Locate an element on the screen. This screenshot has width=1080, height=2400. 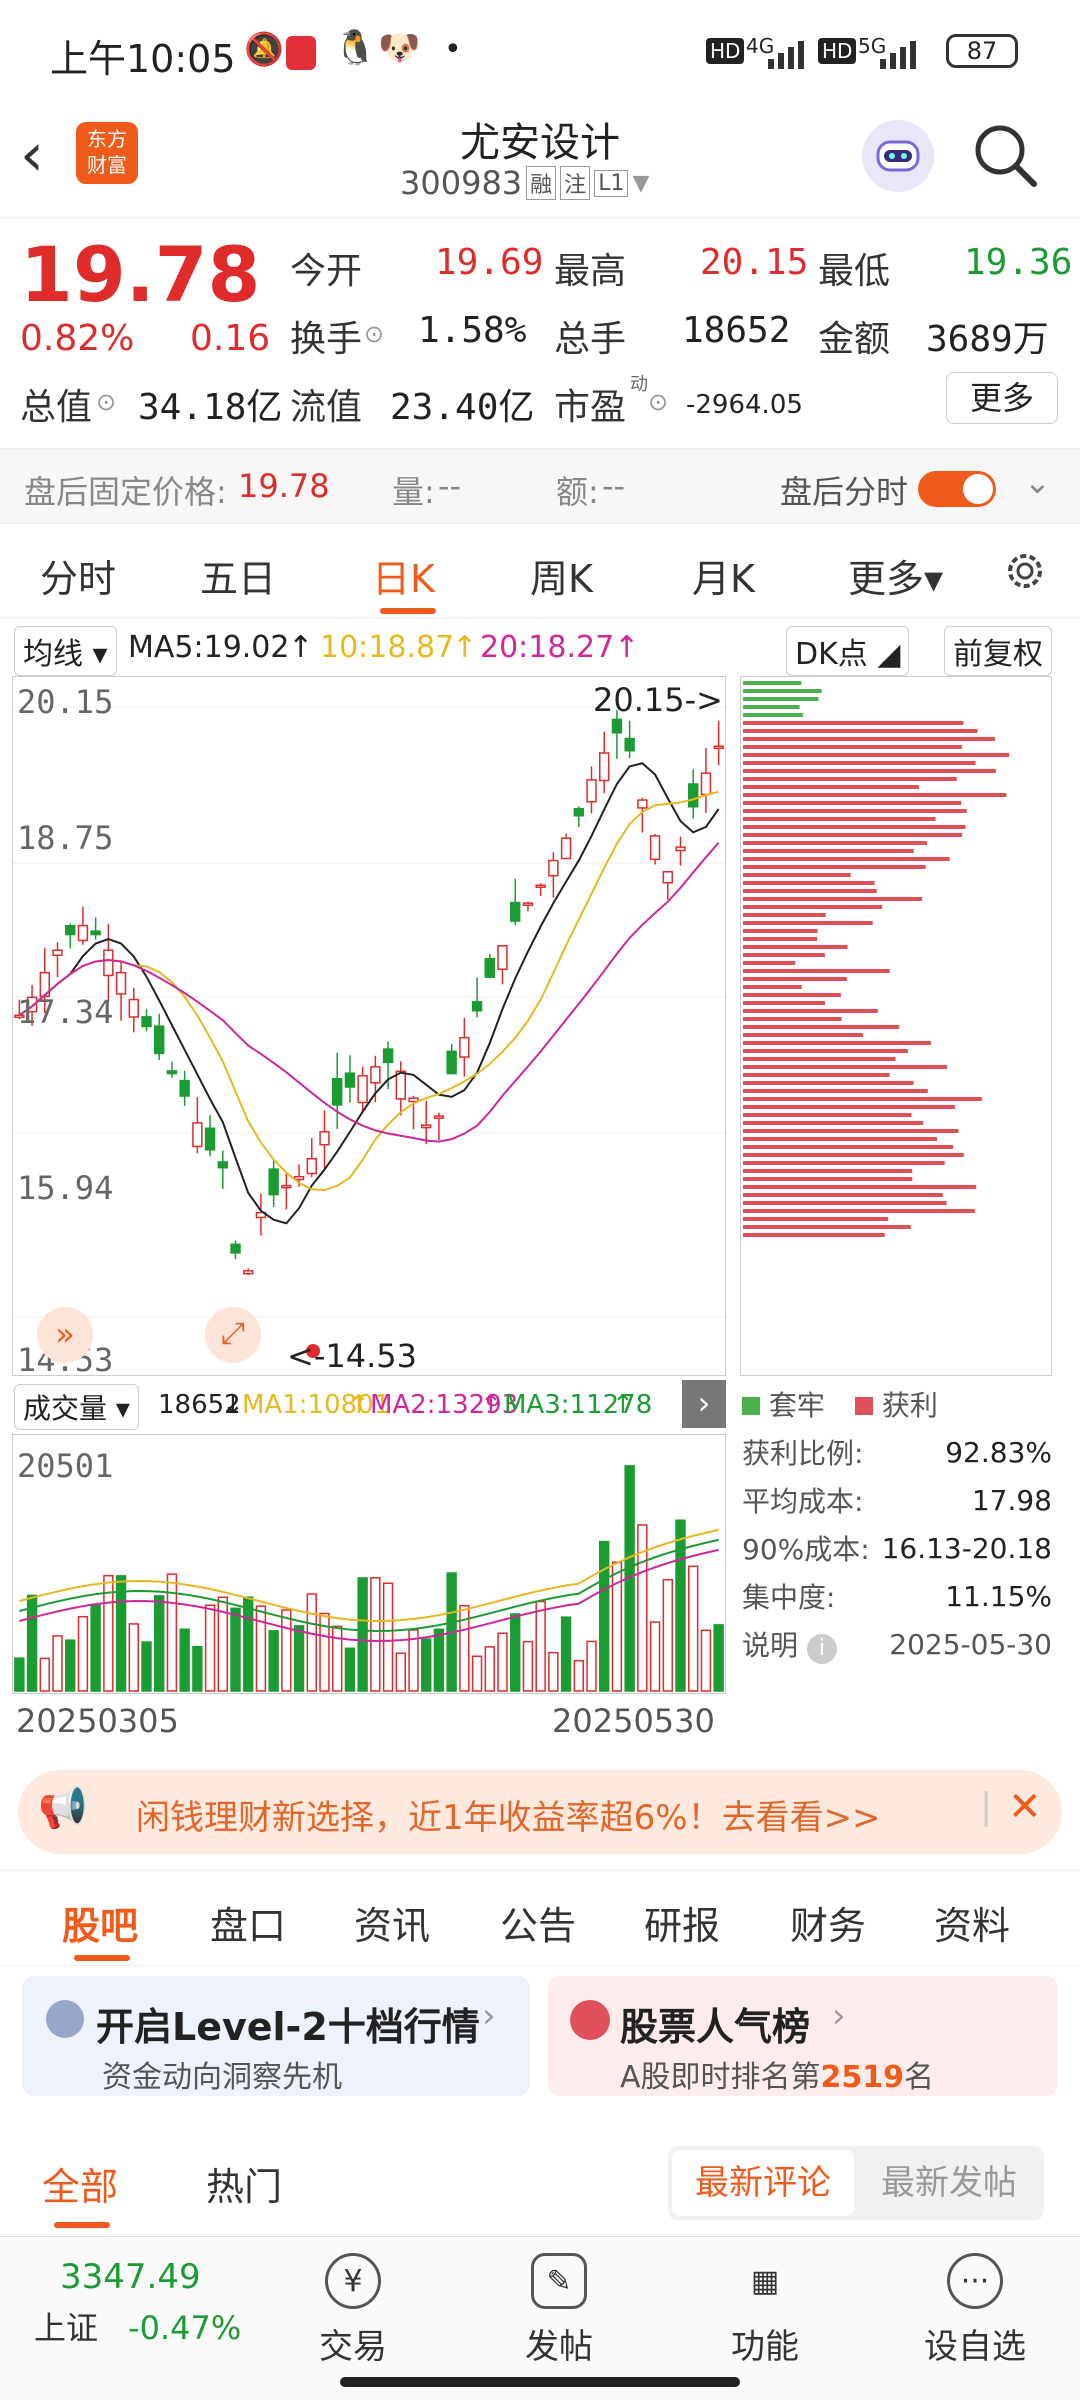
robot-assistant-icon is located at coordinates (898, 156).